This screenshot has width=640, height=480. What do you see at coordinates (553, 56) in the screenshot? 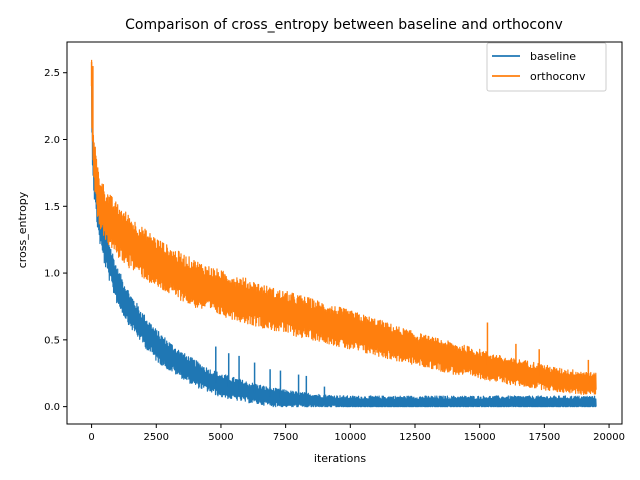
I see `legend-label-baseline: baseline` at bounding box center [553, 56].